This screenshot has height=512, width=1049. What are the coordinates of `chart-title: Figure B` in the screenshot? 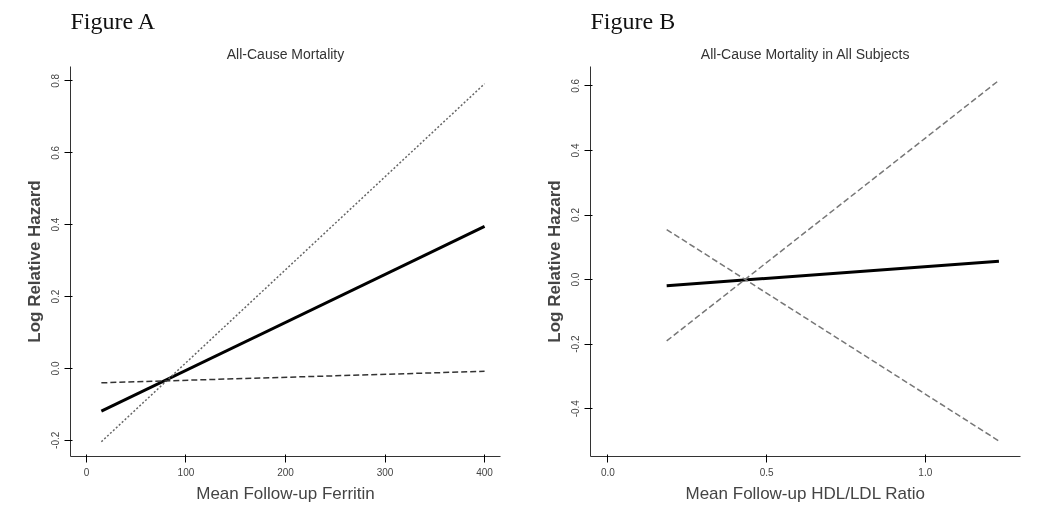 It's located at (633, 20).